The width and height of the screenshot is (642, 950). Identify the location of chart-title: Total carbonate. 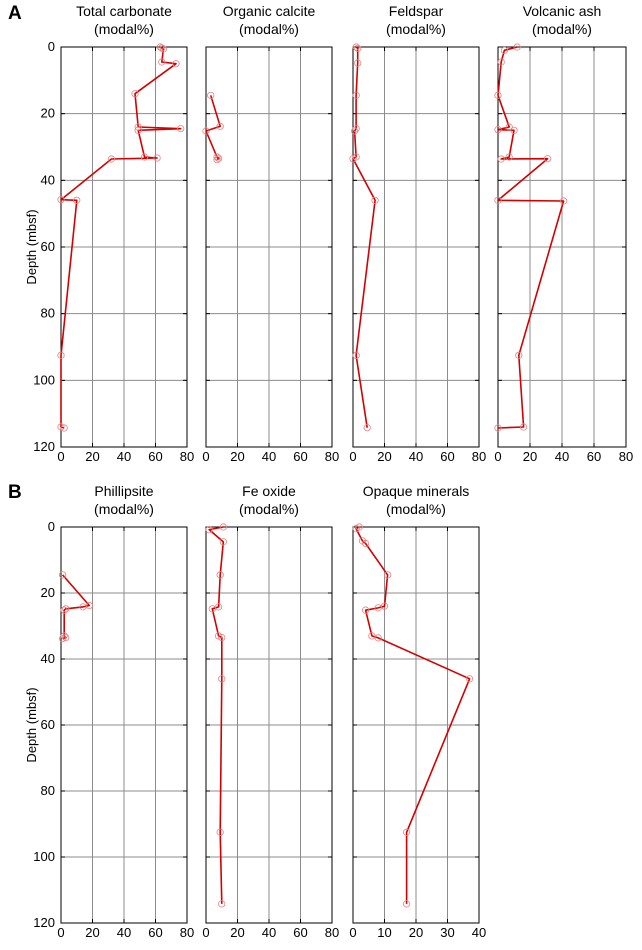
(124, 11).